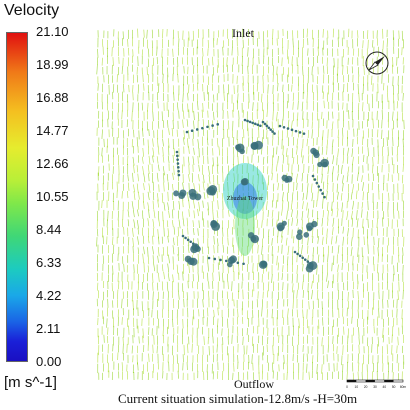  I want to click on scale-tick-label: 50, so click(394, 387).